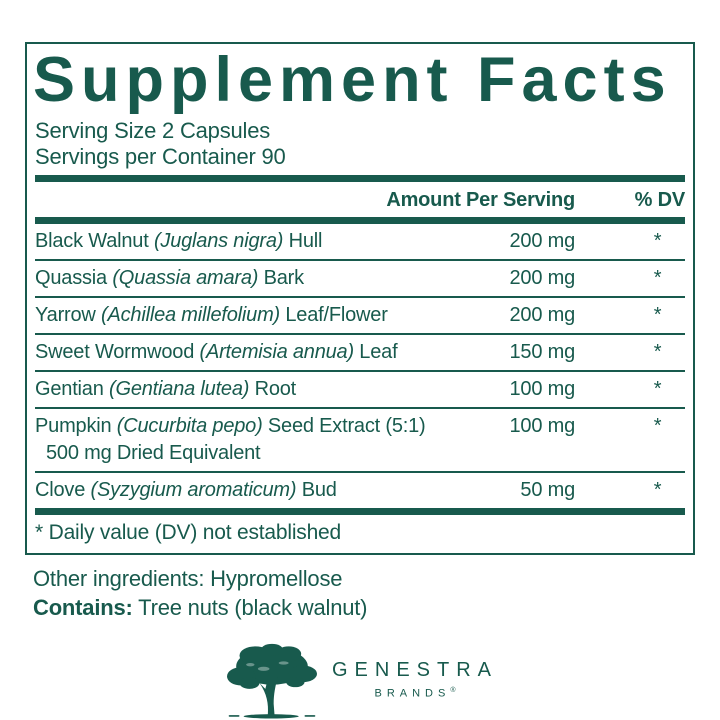 Image resolution: width=720 pixels, height=720 pixels. Describe the element at coordinates (412, 693) in the screenshot. I see `brand-subtitle-text: BRANDS` at that location.